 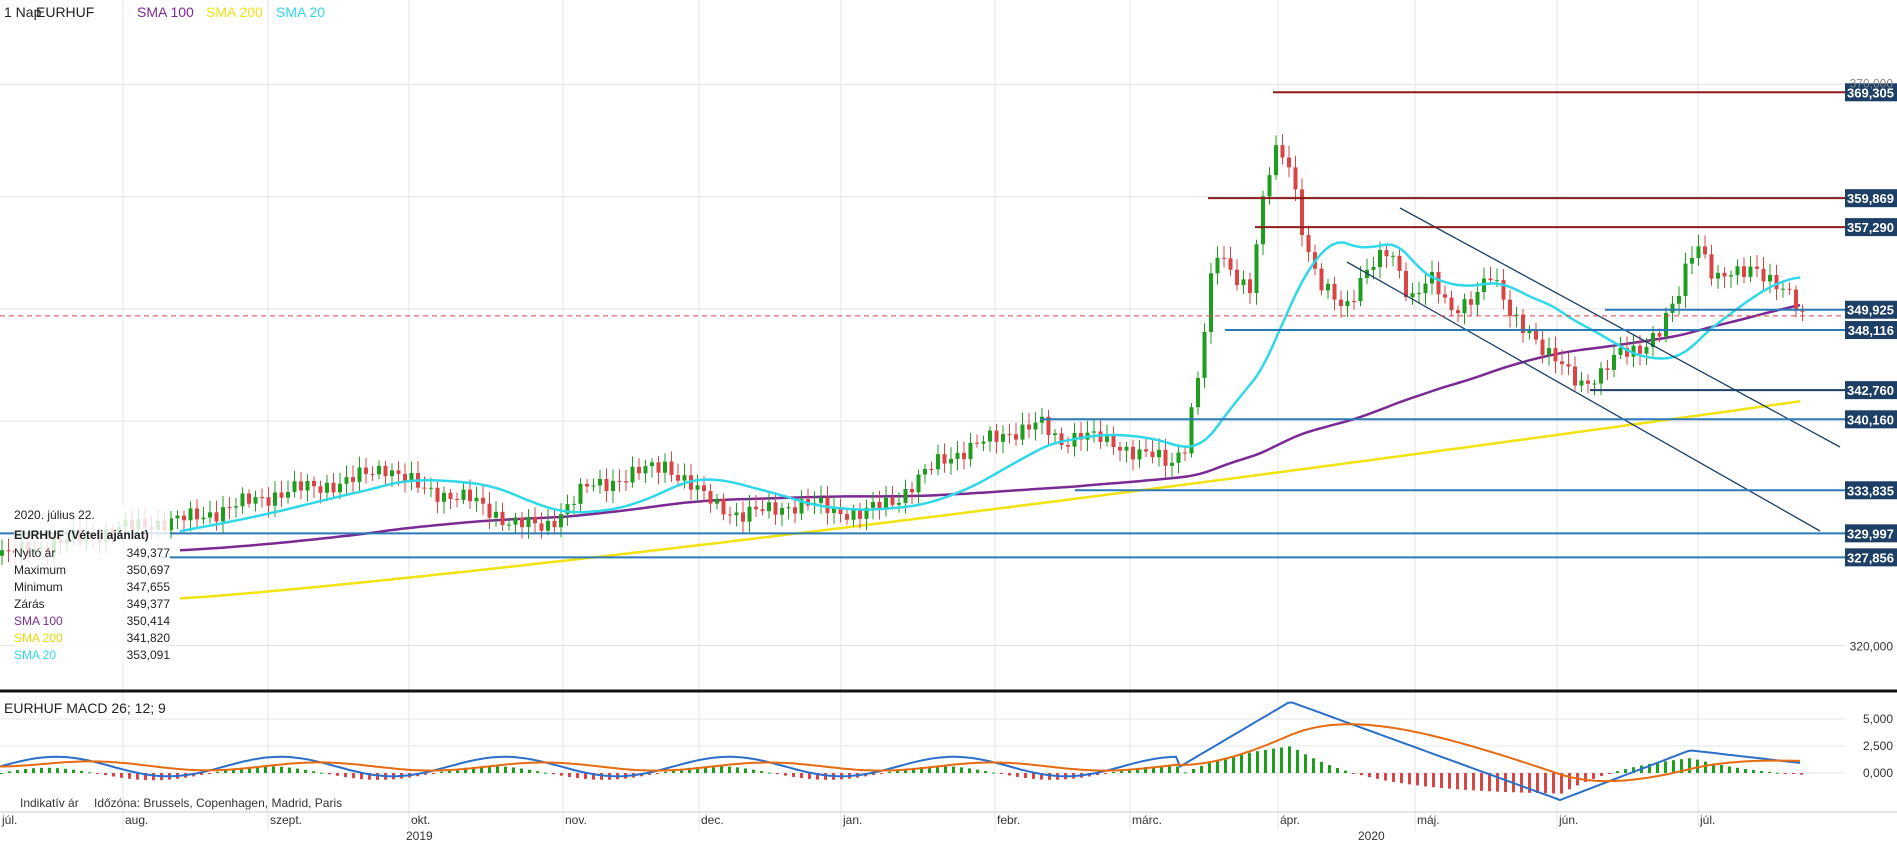 What do you see at coordinates (148, 553) in the screenshot?
I see `info-value: 349,377` at bounding box center [148, 553].